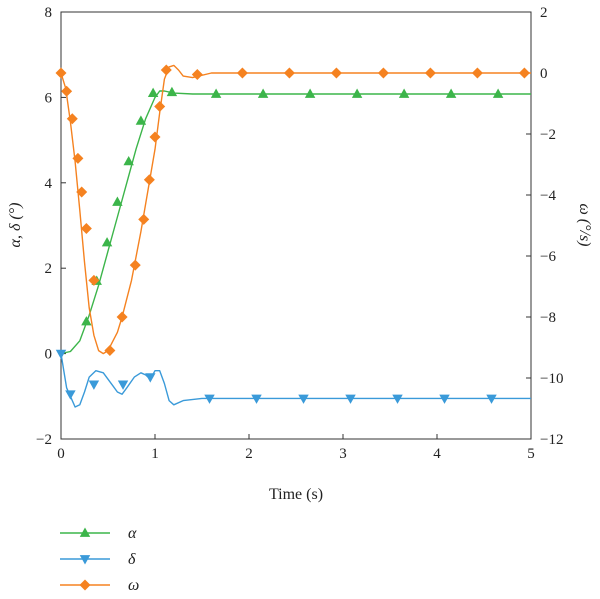  Describe the element at coordinates (49, 355) in the screenshot. I see `y-left-tick-label: 0` at that location.